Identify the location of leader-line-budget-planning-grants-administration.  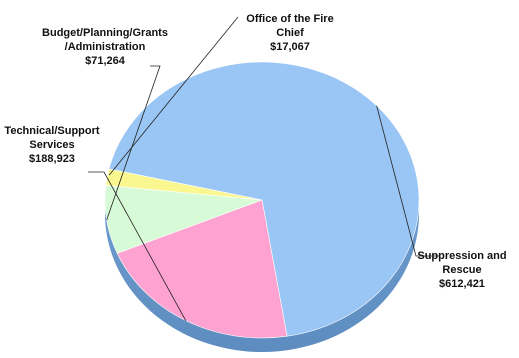
(133, 143).